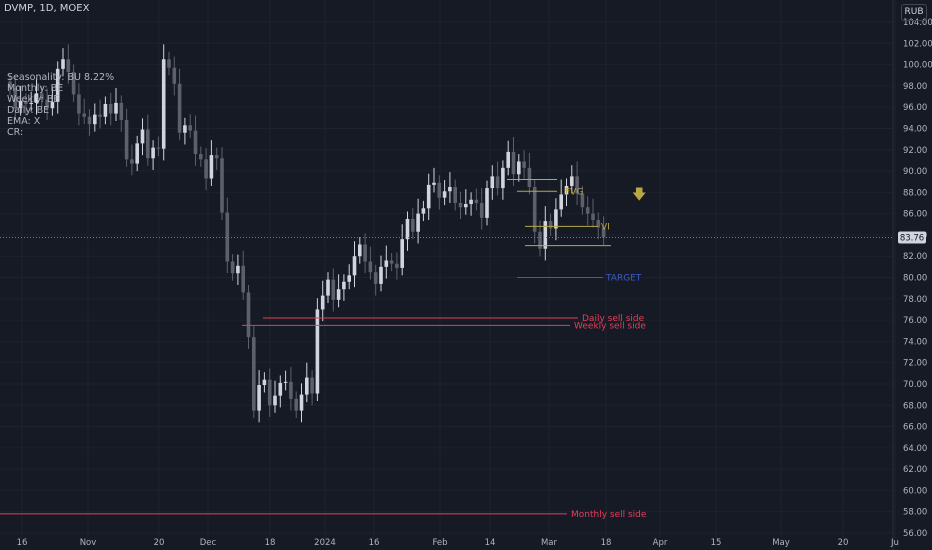 Image resolution: width=932 pixels, height=550 pixels. Describe the element at coordinates (610, 326) in the screenshot. I see `weekly-sell-label: Weekly sell side` at that location.